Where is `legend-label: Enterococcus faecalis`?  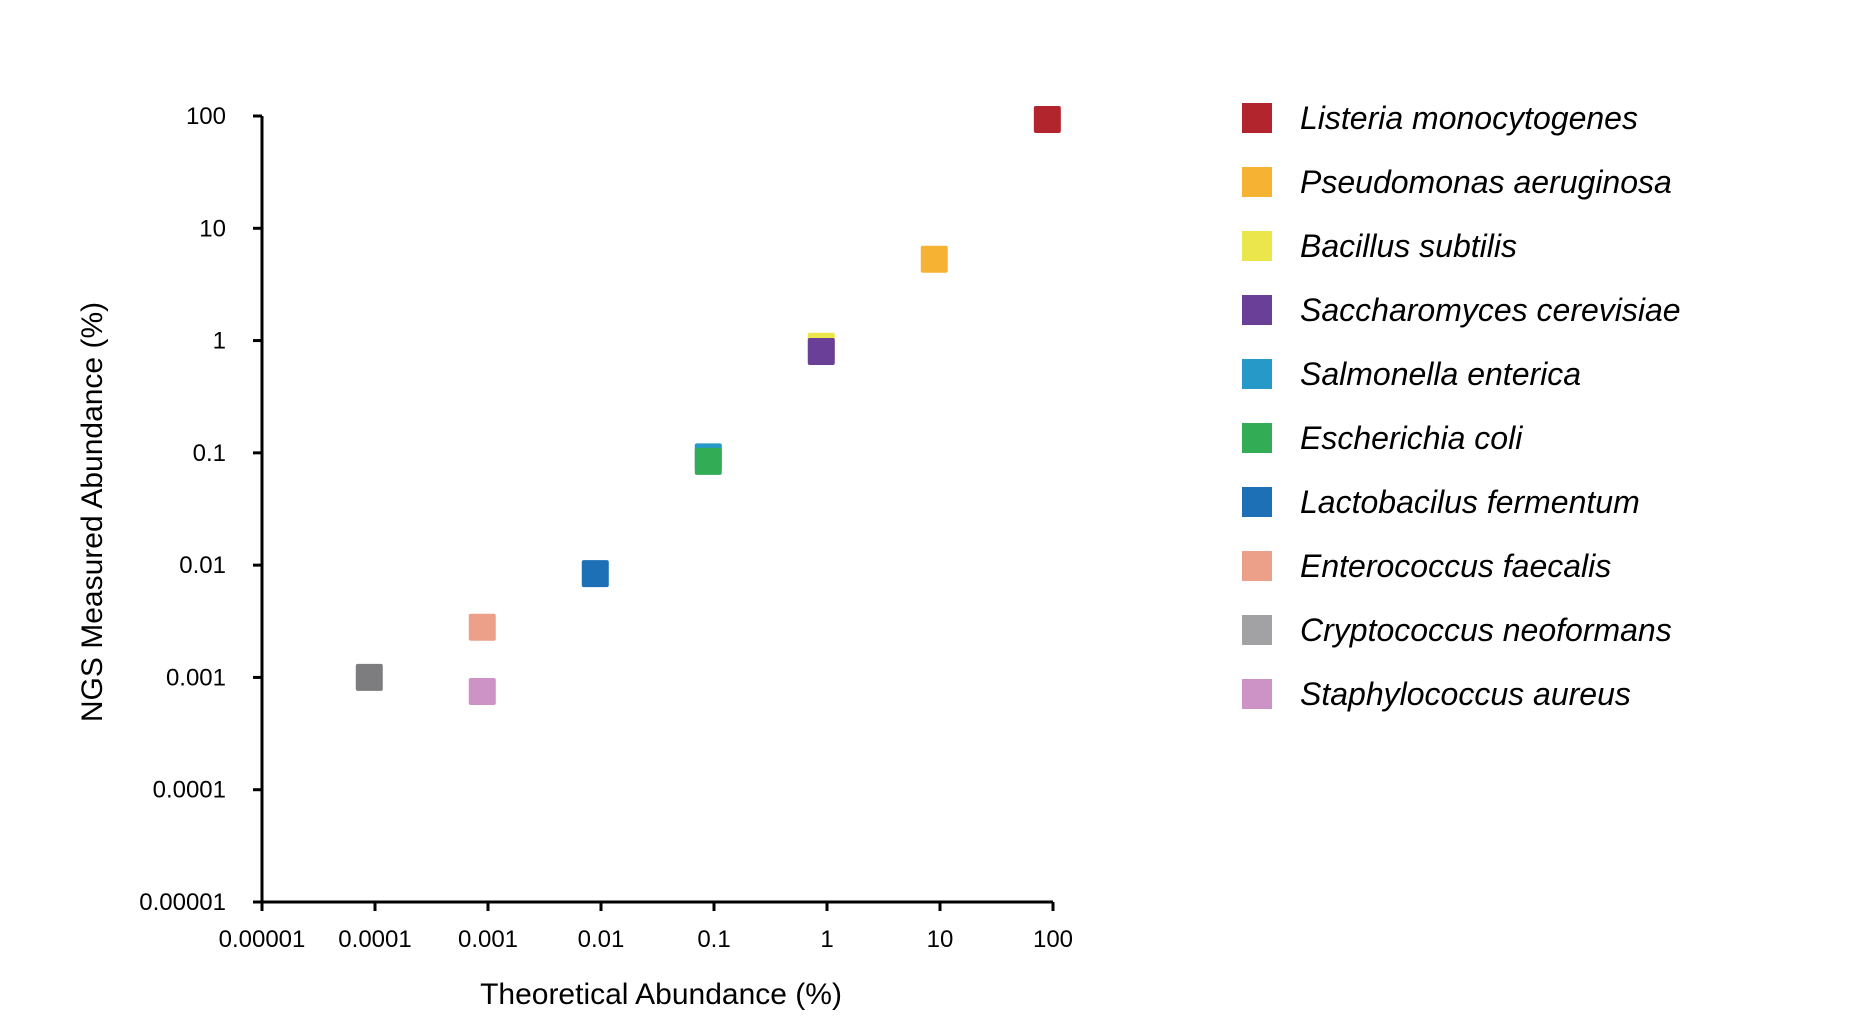 legend-label: Enterococcus faecalis is located at coordinates (1455, 566).